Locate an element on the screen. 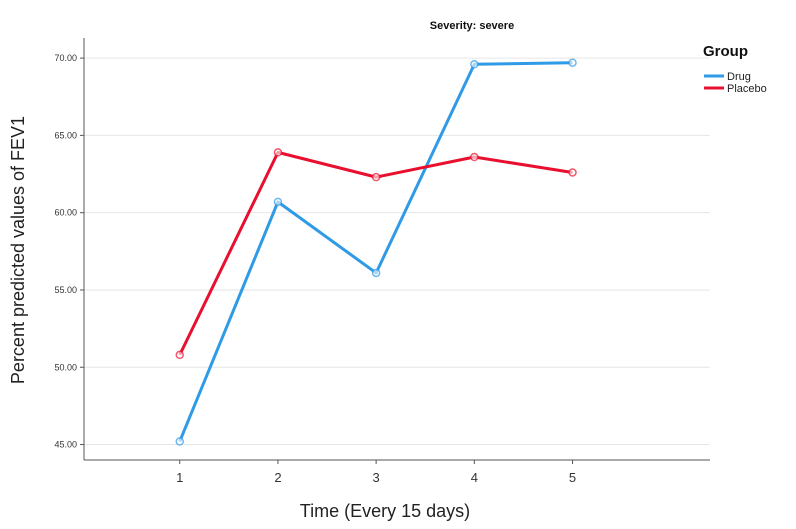 Image resolution: width=796 pixels, height=529 pixels. y-axis-ticks: 45.00 50.00 55.00 60.00 65.00 70.00 is located at coordinates (69, 251).